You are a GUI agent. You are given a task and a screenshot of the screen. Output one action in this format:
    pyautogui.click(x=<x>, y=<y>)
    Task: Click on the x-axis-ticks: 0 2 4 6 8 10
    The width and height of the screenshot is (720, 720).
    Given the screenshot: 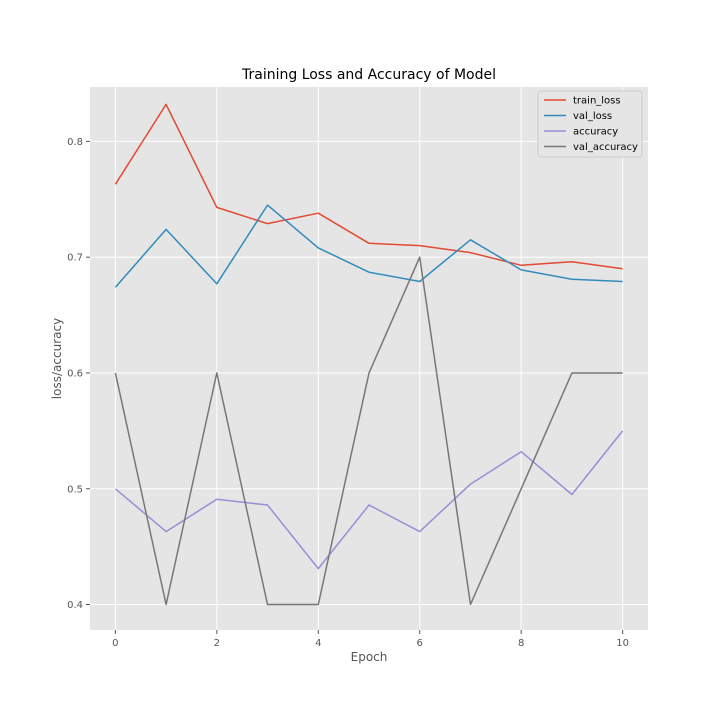 What is the action you would take?
    pyautogui.click(x=370, y=639)
    